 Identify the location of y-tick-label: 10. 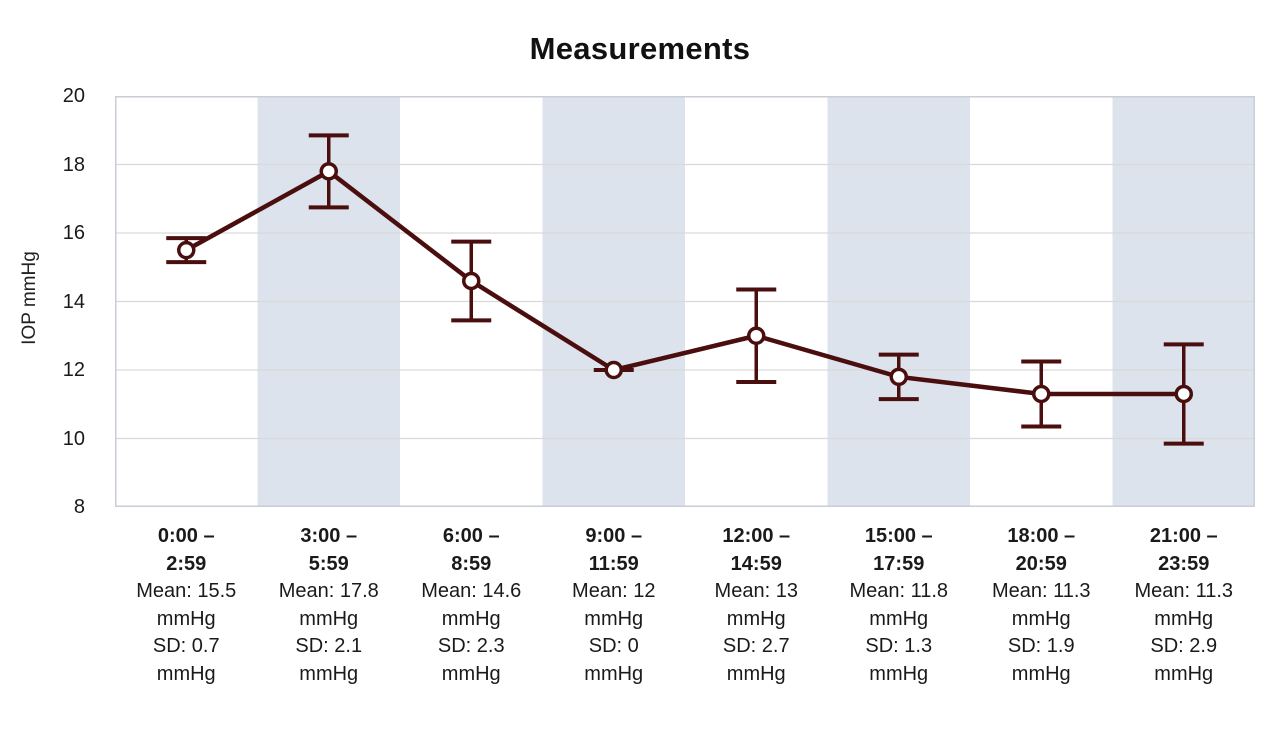
(73, 438).